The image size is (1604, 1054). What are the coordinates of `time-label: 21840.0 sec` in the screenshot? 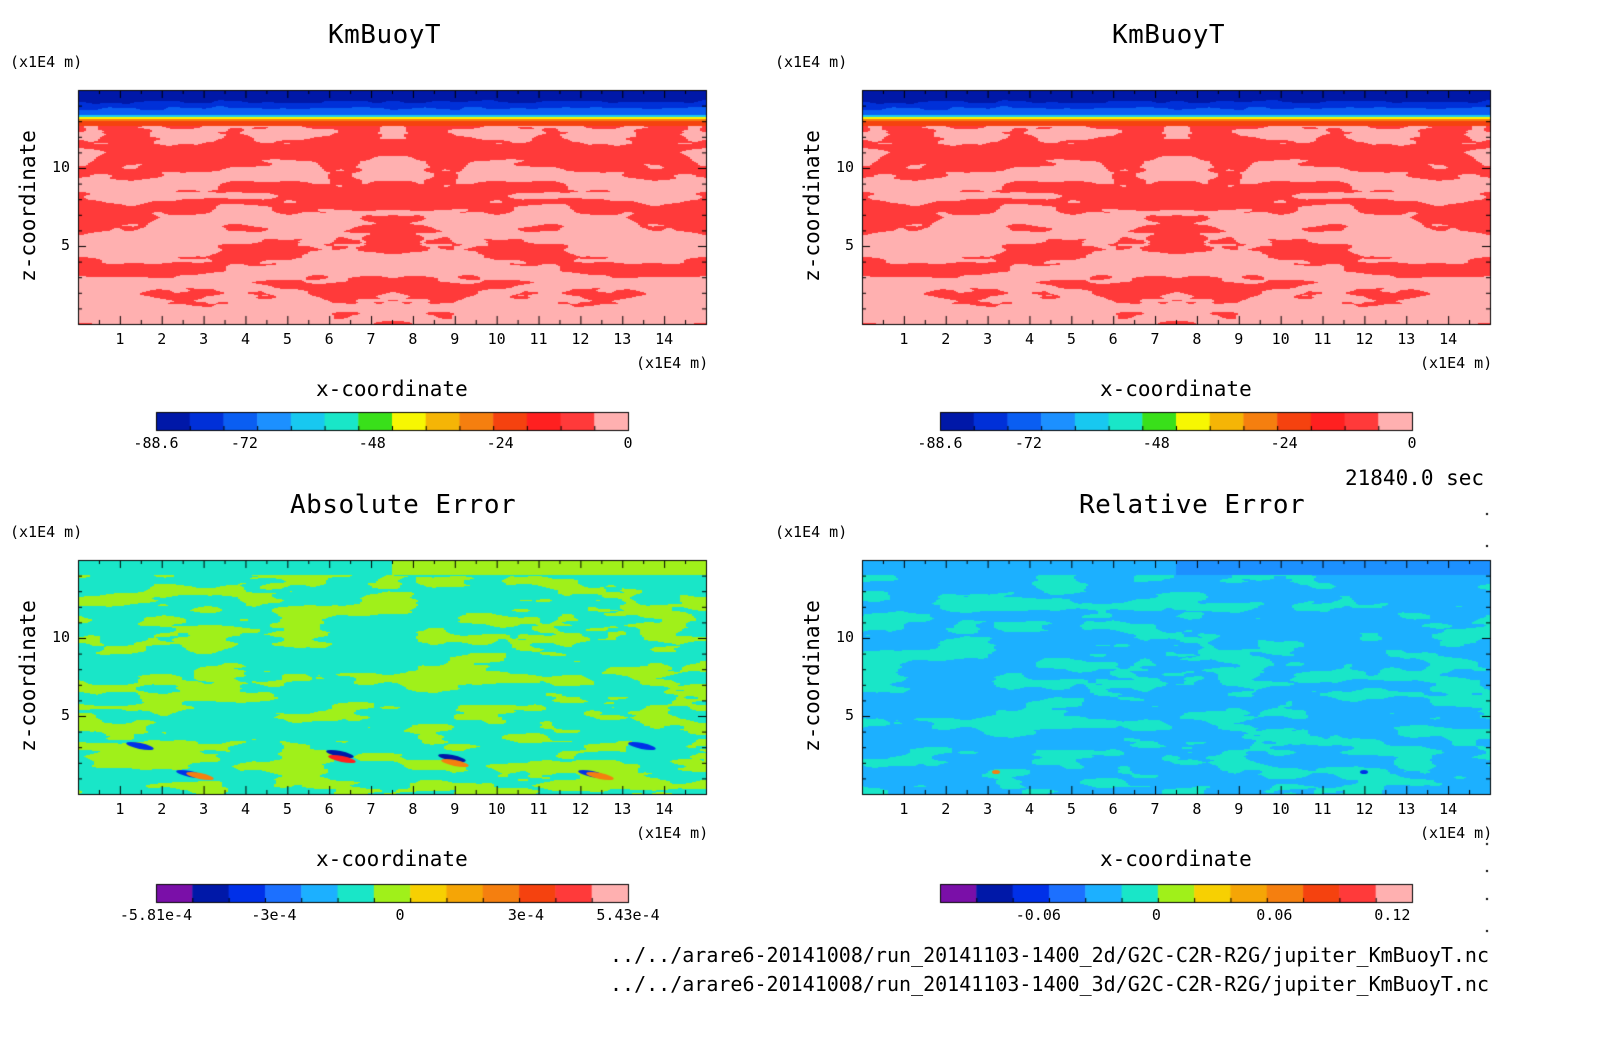 It's located at (1415, 478).